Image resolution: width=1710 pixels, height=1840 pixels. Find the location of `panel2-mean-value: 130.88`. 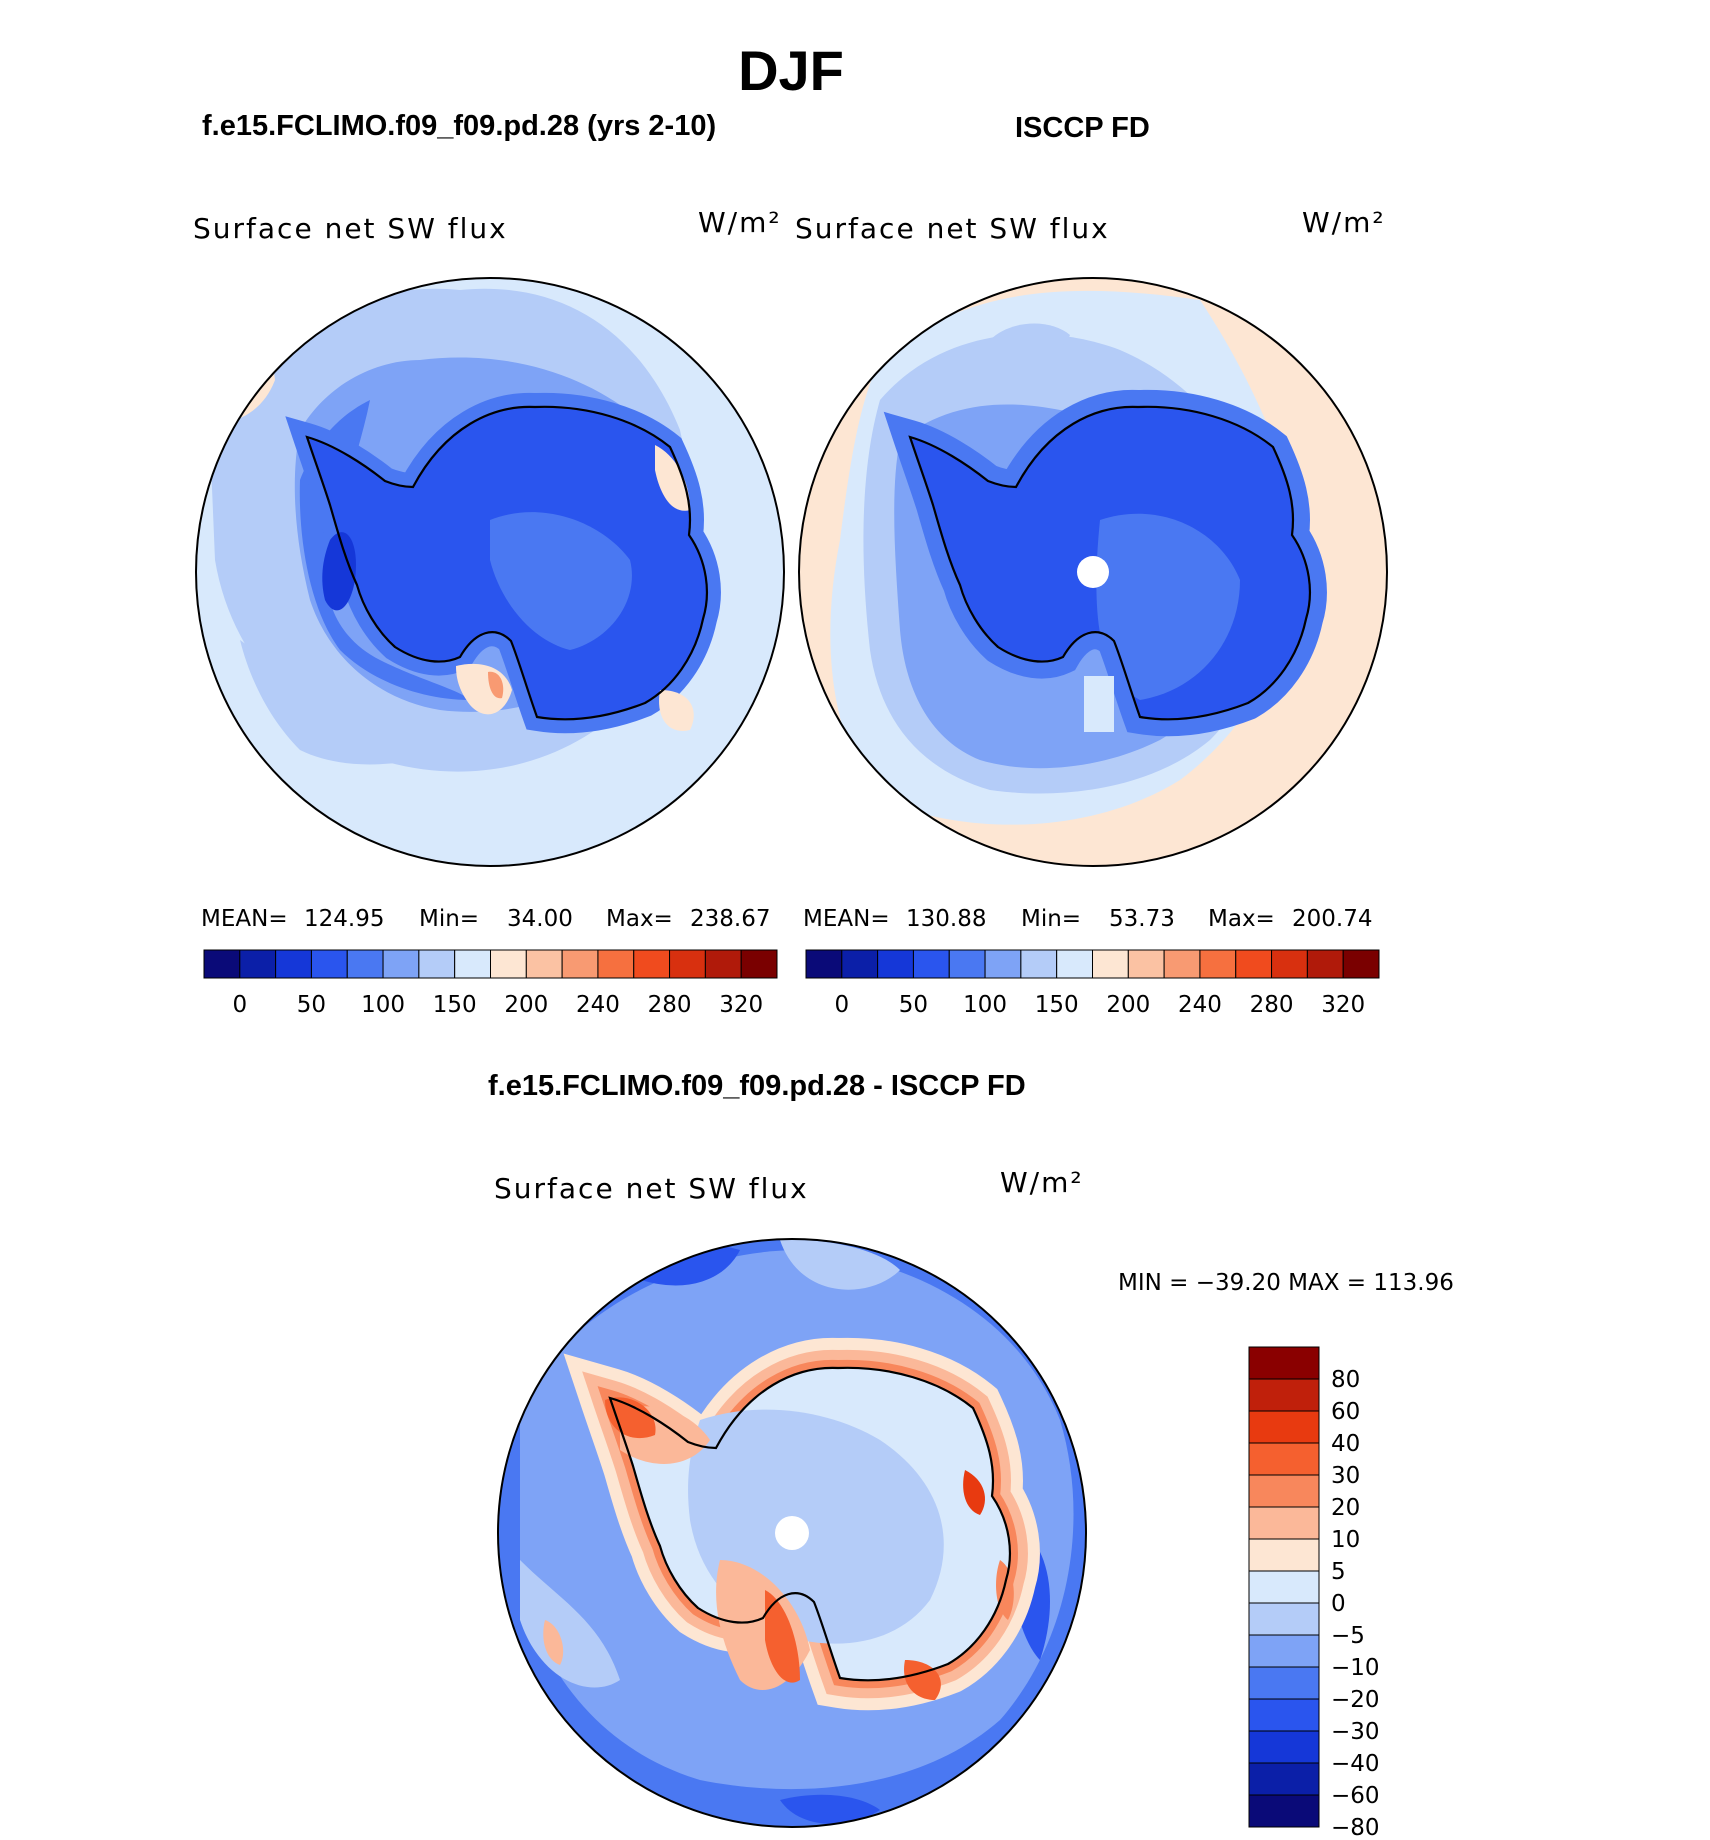

panel2-mean-value: 130.88 is located at coordinates (946, 919).